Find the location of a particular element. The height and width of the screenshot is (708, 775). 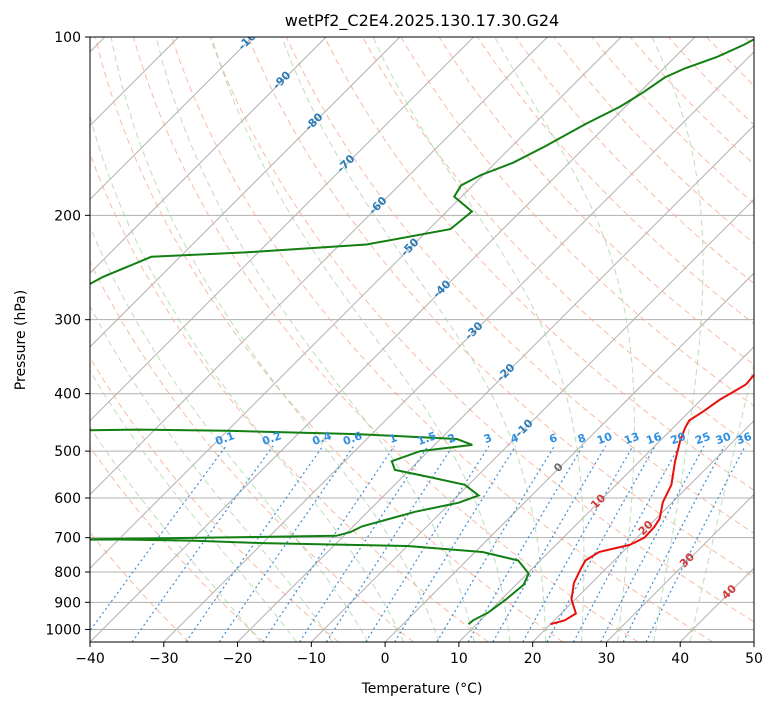

mixing-ratio-label: 6 is located at coordinates (553, 438).